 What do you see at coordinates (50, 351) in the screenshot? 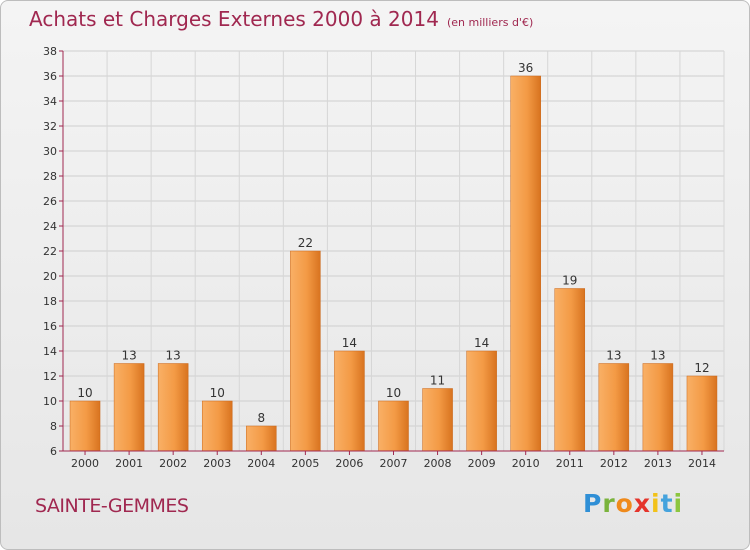
I see `y-tick-label: 14` at bounding box center [50, 351].